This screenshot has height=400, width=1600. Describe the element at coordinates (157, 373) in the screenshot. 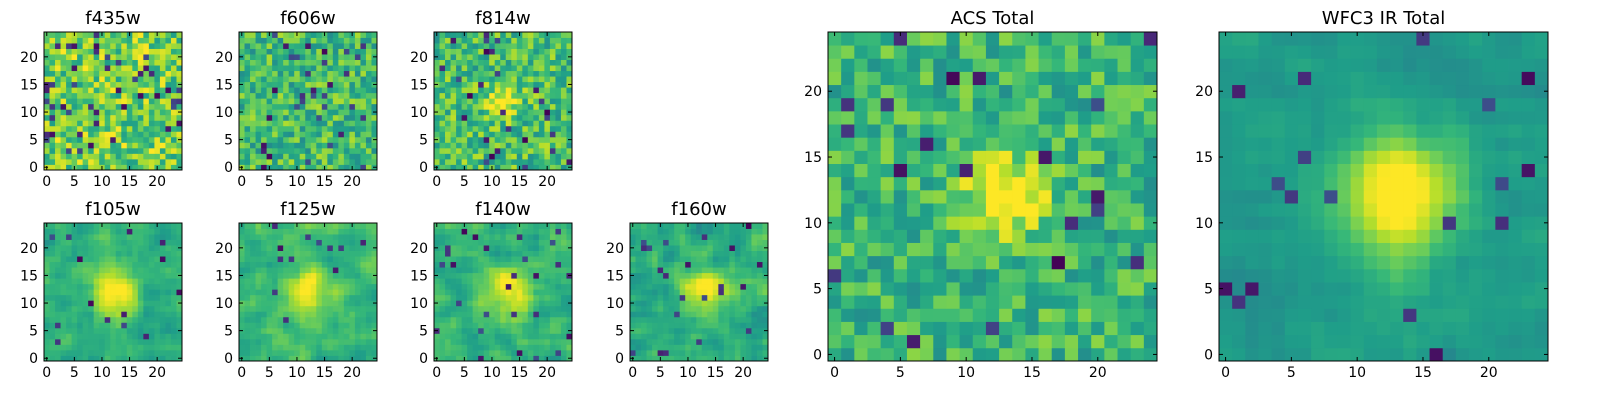

I see `x-tick-label: 20` at that location.